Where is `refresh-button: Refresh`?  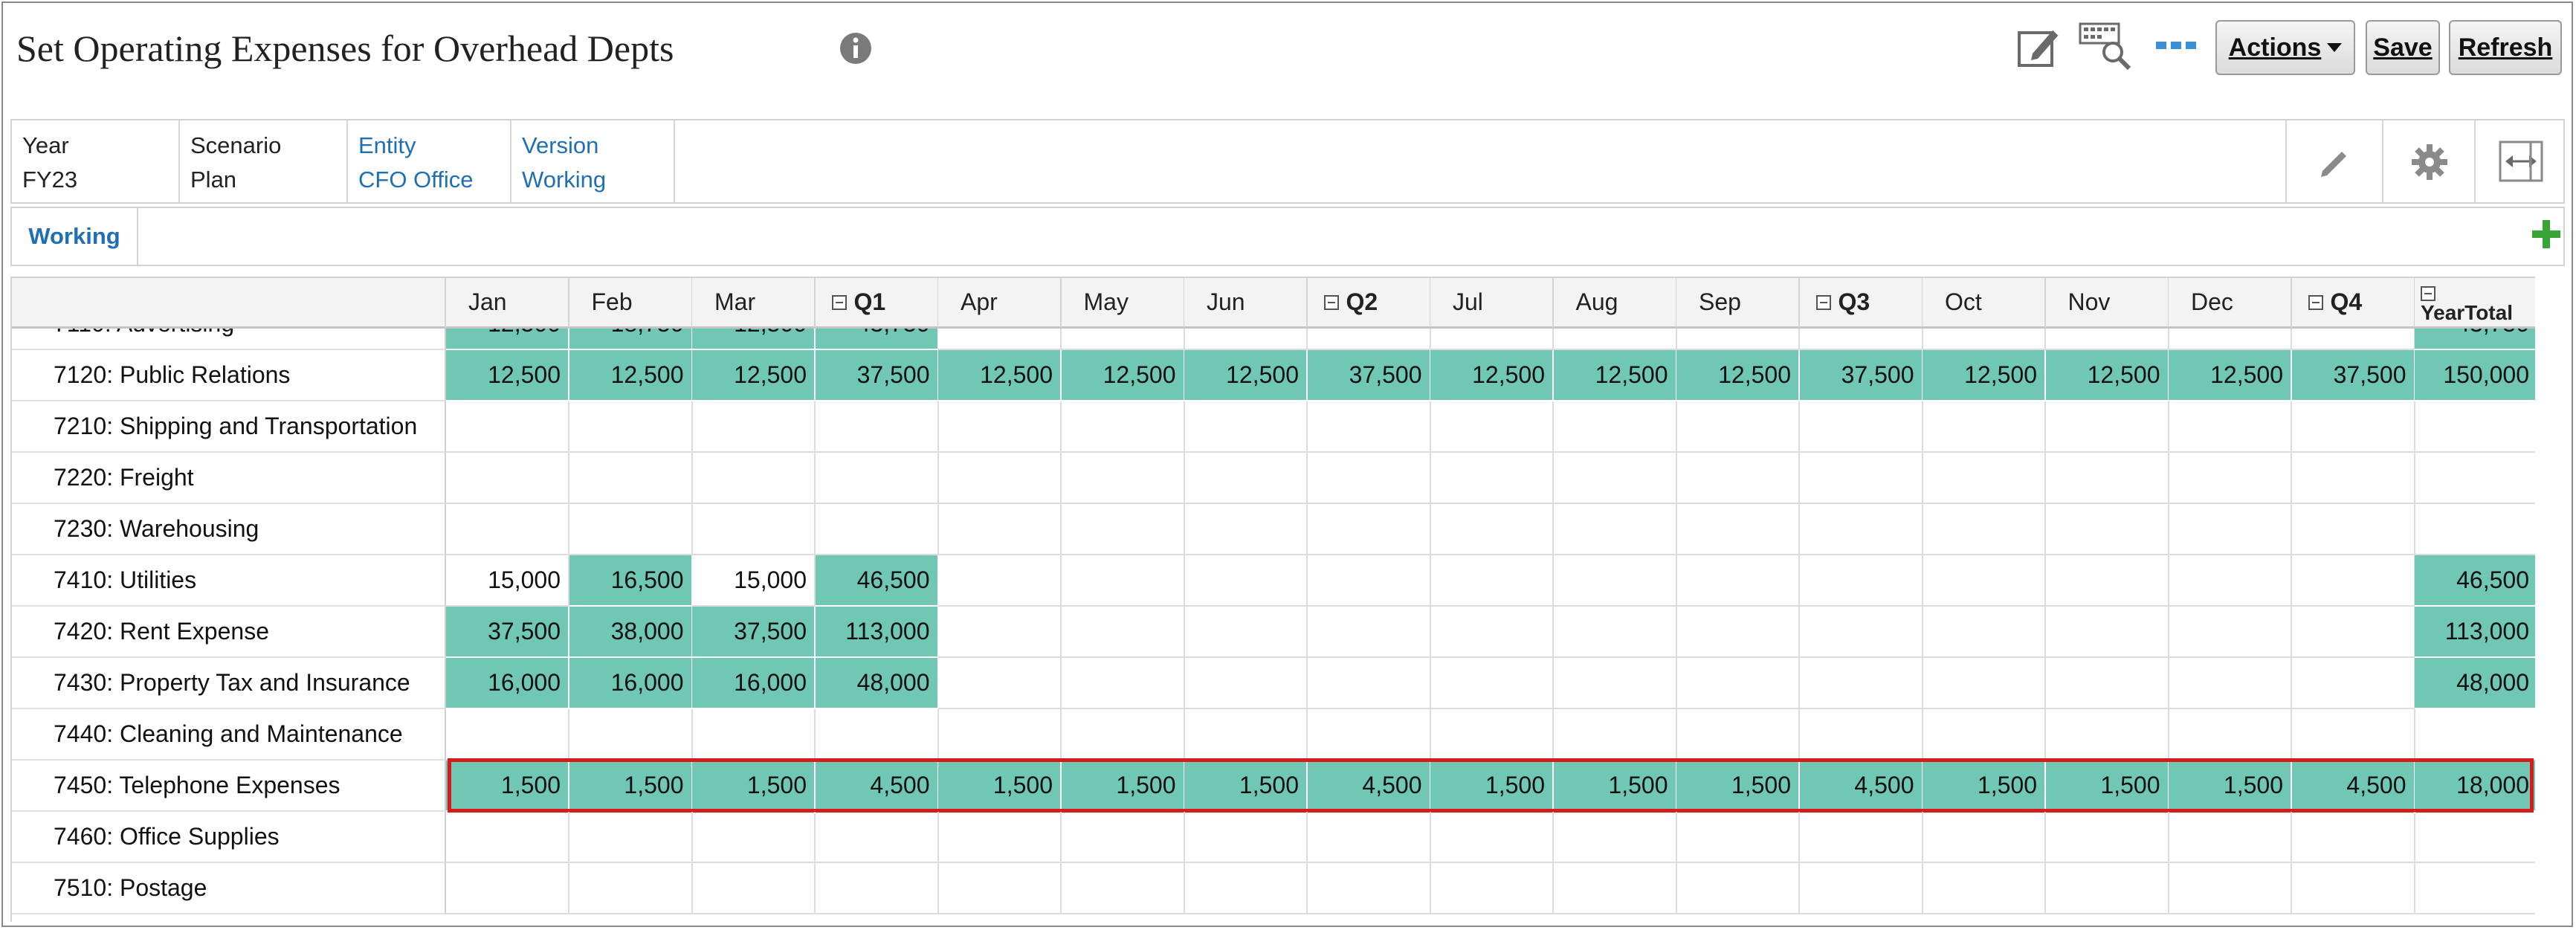 refresh-button: Refresh is located at coordinates (2505, 48).